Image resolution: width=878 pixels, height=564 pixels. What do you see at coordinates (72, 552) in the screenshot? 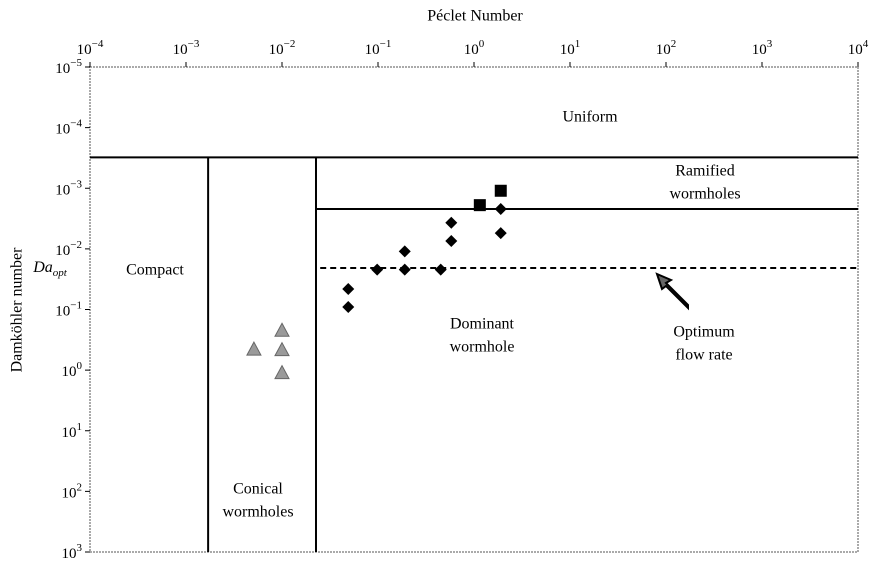
I see `y-tick-label: 10³` at bounding box center [72, 552].